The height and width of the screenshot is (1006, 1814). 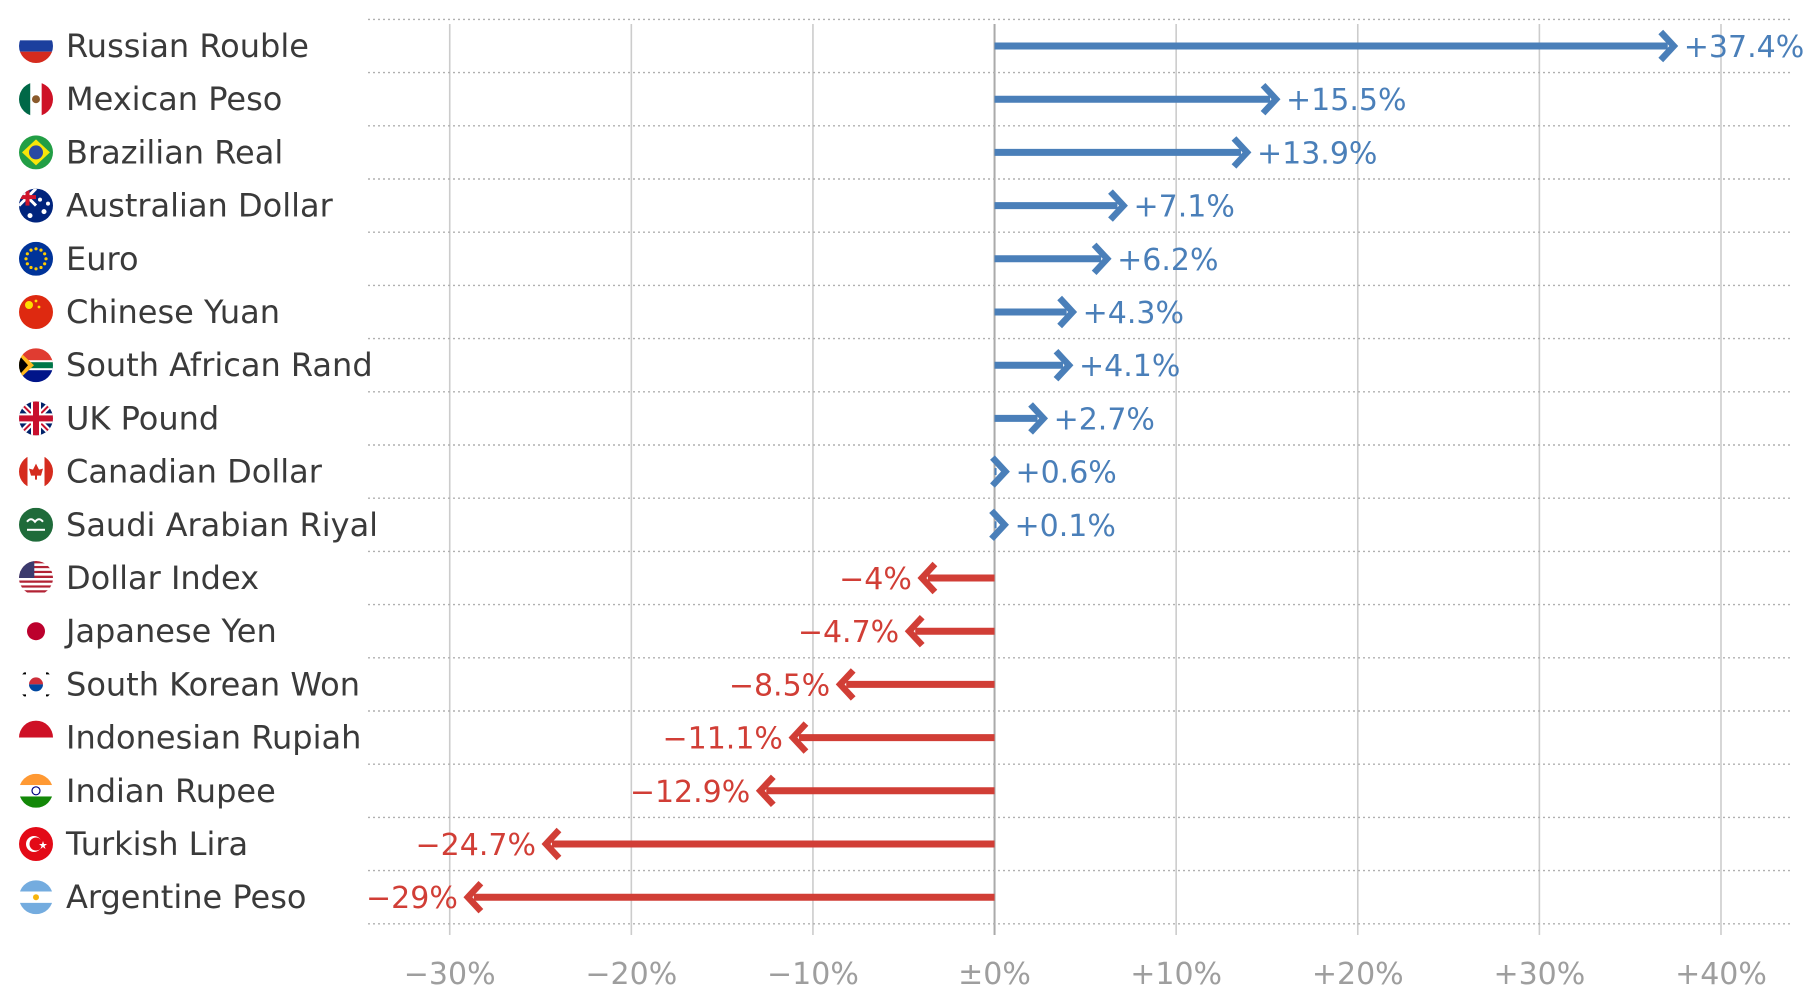 What do you see at coordinates (1358, 974) in the screenshot?
I see `x-tick-label: +20%` at bounding box center [1358, 974].